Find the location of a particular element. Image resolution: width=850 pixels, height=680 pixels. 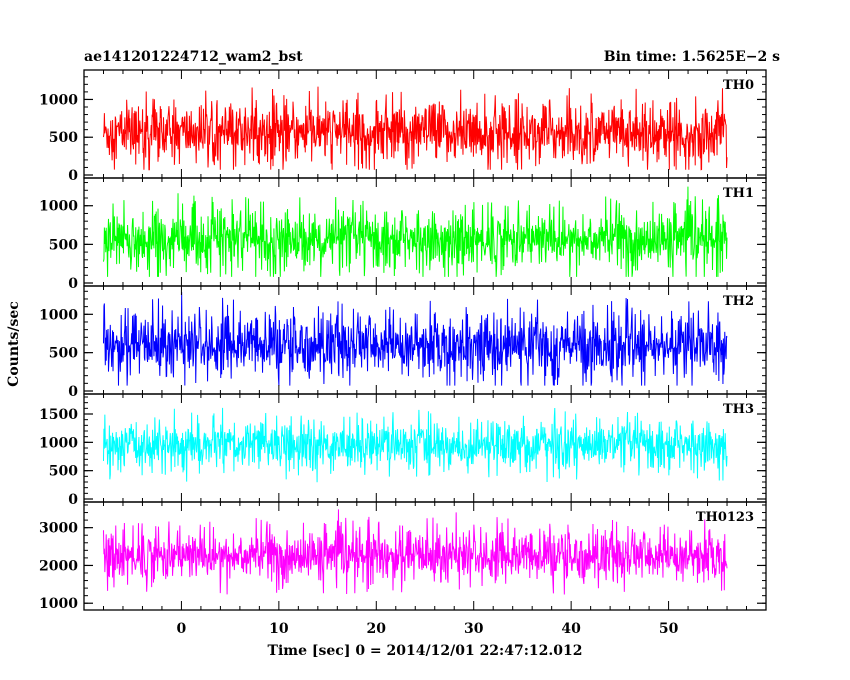

y-axis-label: Counts/sec is located at coordinates (14, 344).